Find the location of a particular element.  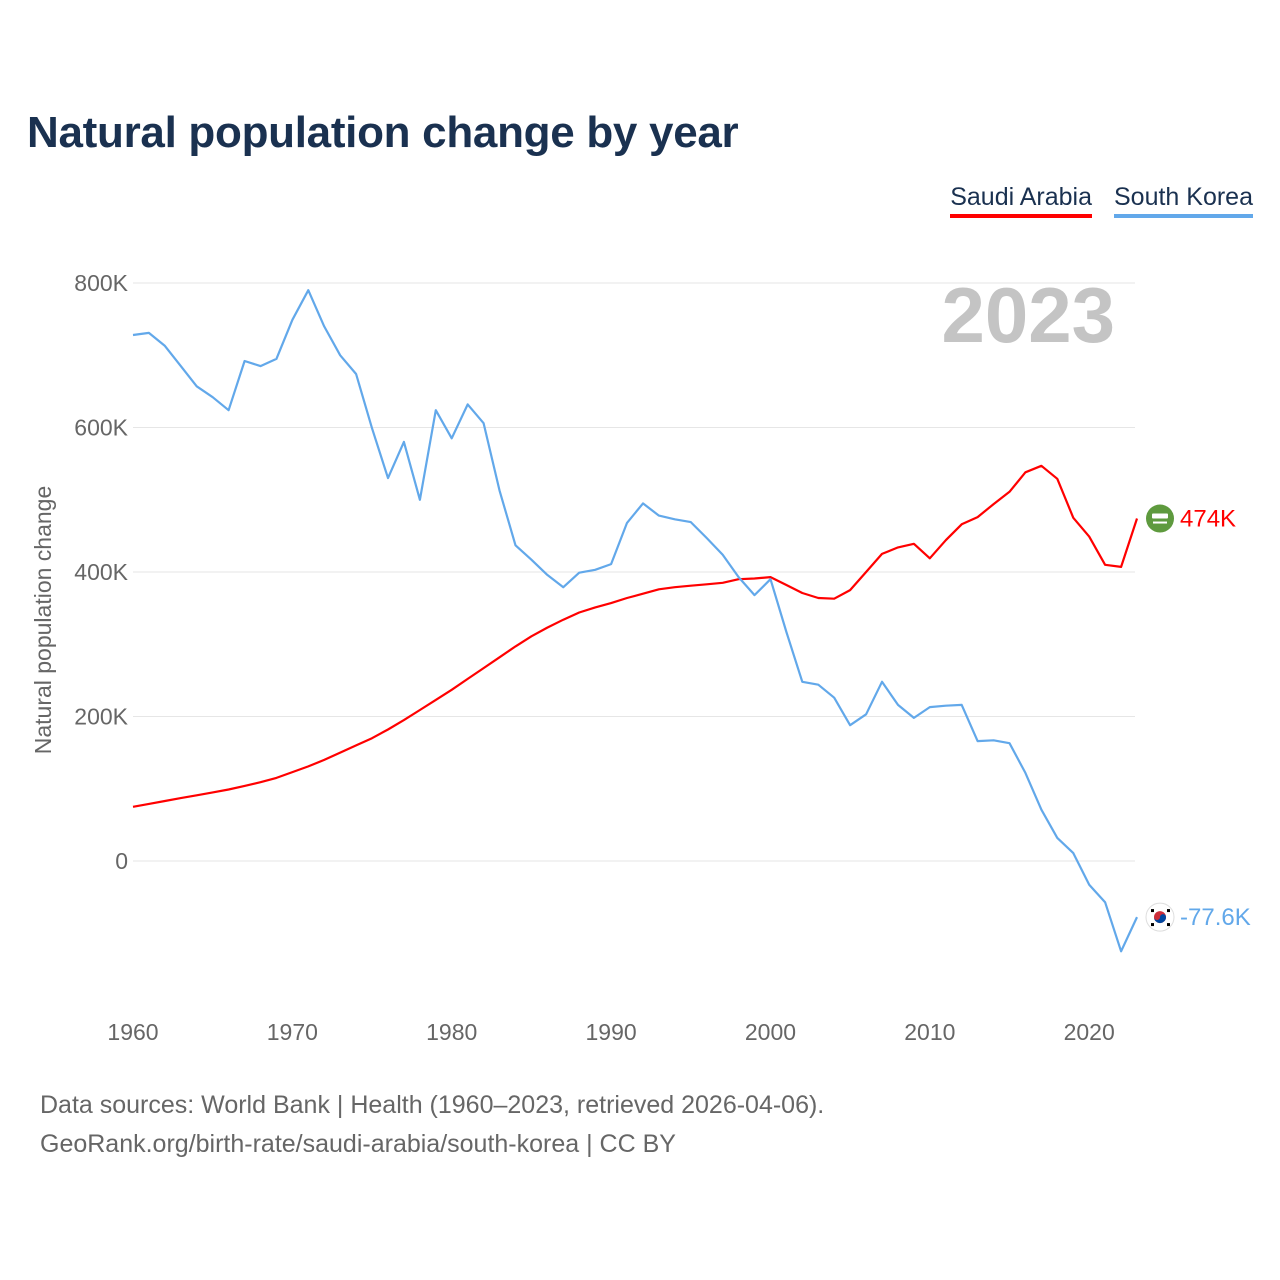

legend-item-saudi-arabia: Saudi Arabia is located at coordinates (1021, 200).